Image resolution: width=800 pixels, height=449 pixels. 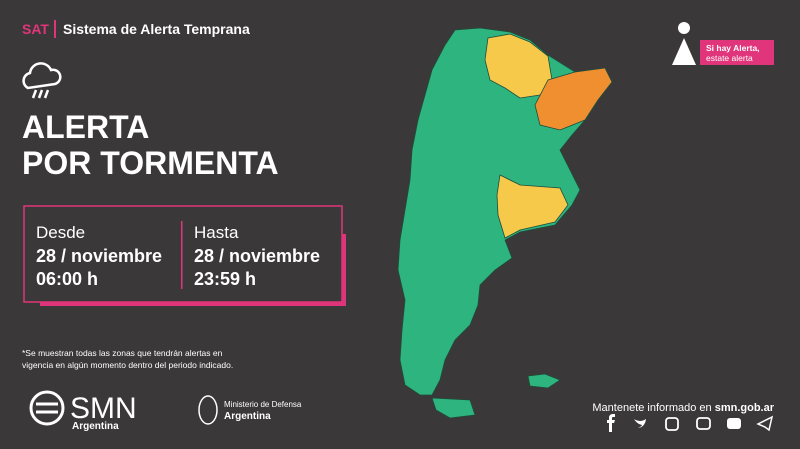 What do you see at coordinates (729, 58) in the screenshot?
I see `badge-text: estate alerta` at bounding box center [729, 58].